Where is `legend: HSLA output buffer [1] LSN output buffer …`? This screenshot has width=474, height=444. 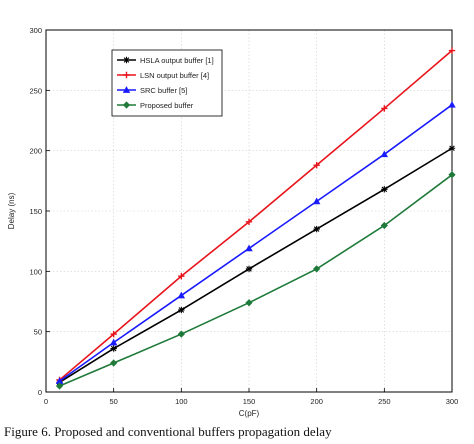
legend: HSLA output buffer [1] LSN output buffer … is located at coordinates (167, 83).